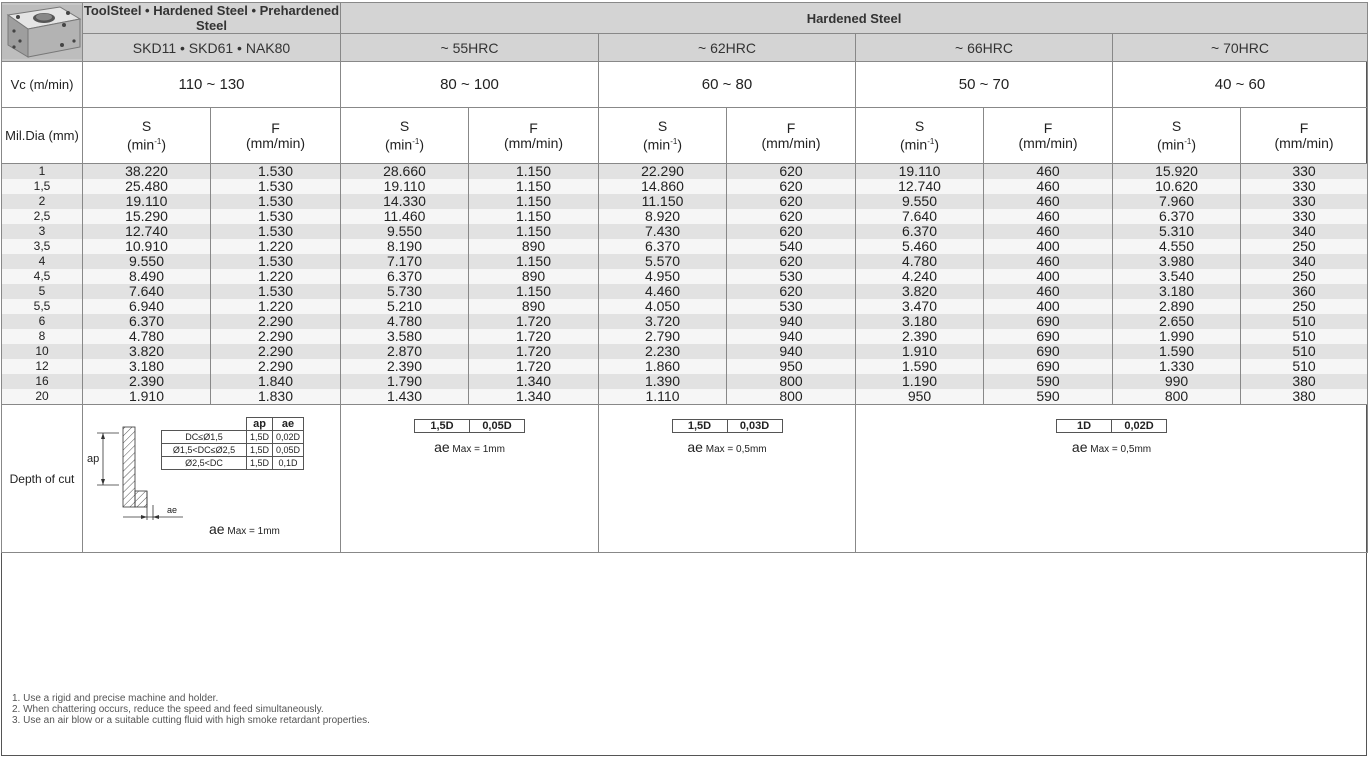 The height and width of the screenshot is (759, 1370). I want to click on speed-cell: 28.660, so click(404, 171).